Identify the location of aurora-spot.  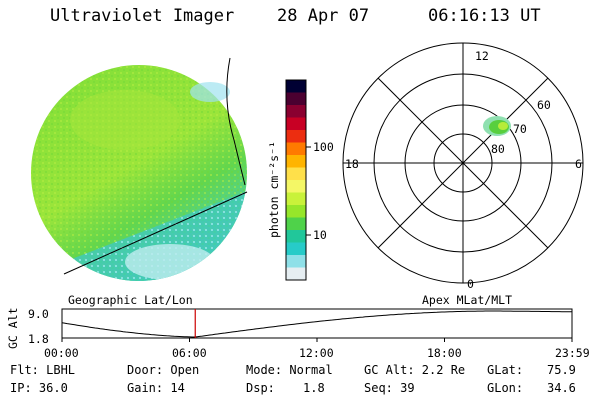
(497, 126).